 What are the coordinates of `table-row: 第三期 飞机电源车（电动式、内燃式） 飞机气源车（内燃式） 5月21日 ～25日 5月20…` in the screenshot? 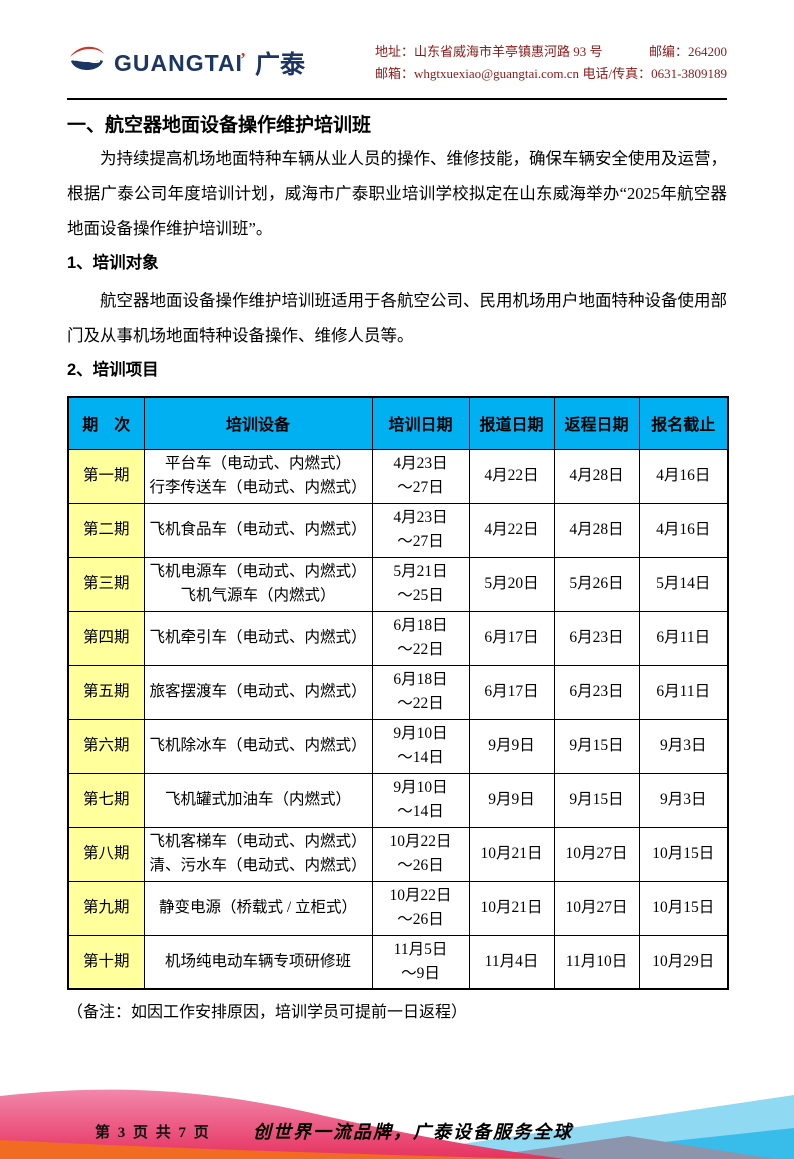 It's located at (398, 584).